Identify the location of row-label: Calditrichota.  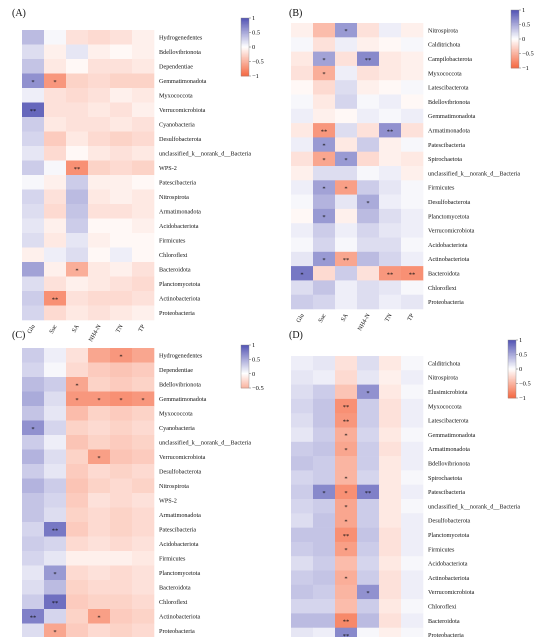
(444, 363).